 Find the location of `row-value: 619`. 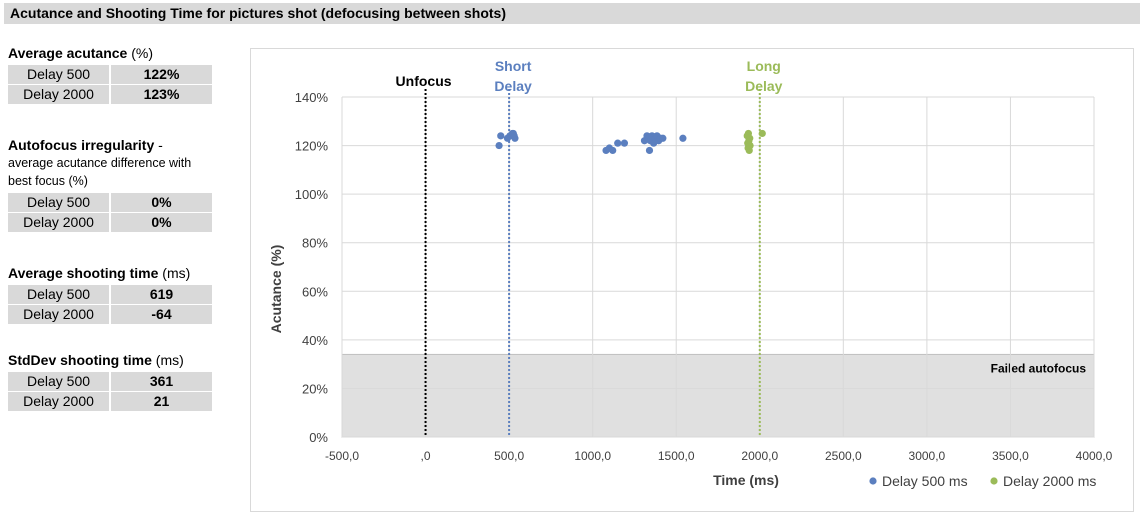

row-value: 619 is located at coordinates (161, 294).